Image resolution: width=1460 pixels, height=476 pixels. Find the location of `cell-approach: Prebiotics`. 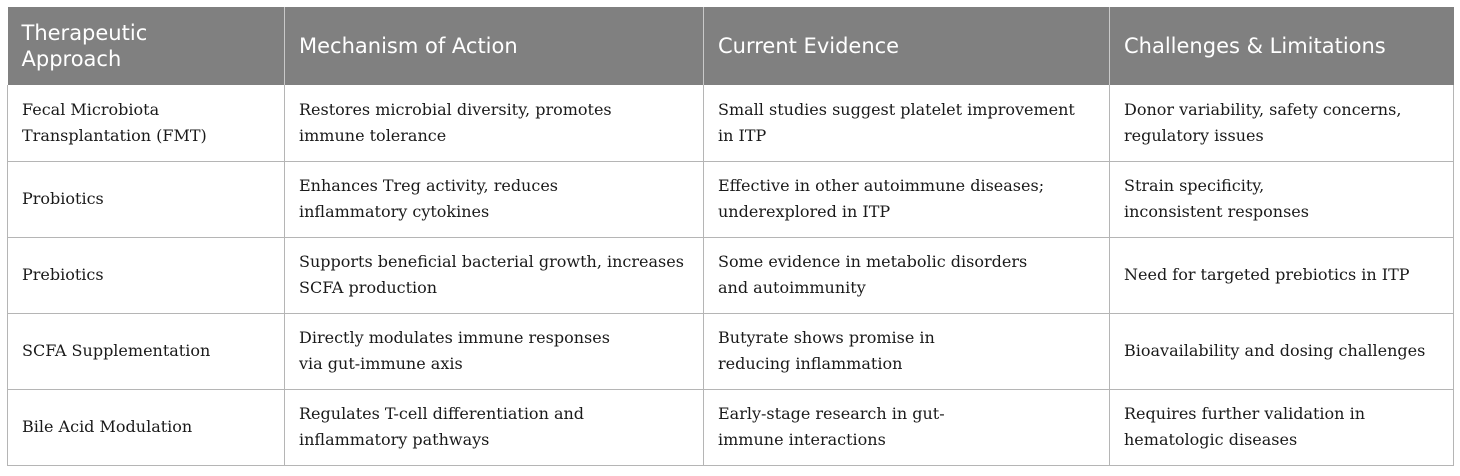

cell-approach: Prebiotics is located at coordinates (146, 275).